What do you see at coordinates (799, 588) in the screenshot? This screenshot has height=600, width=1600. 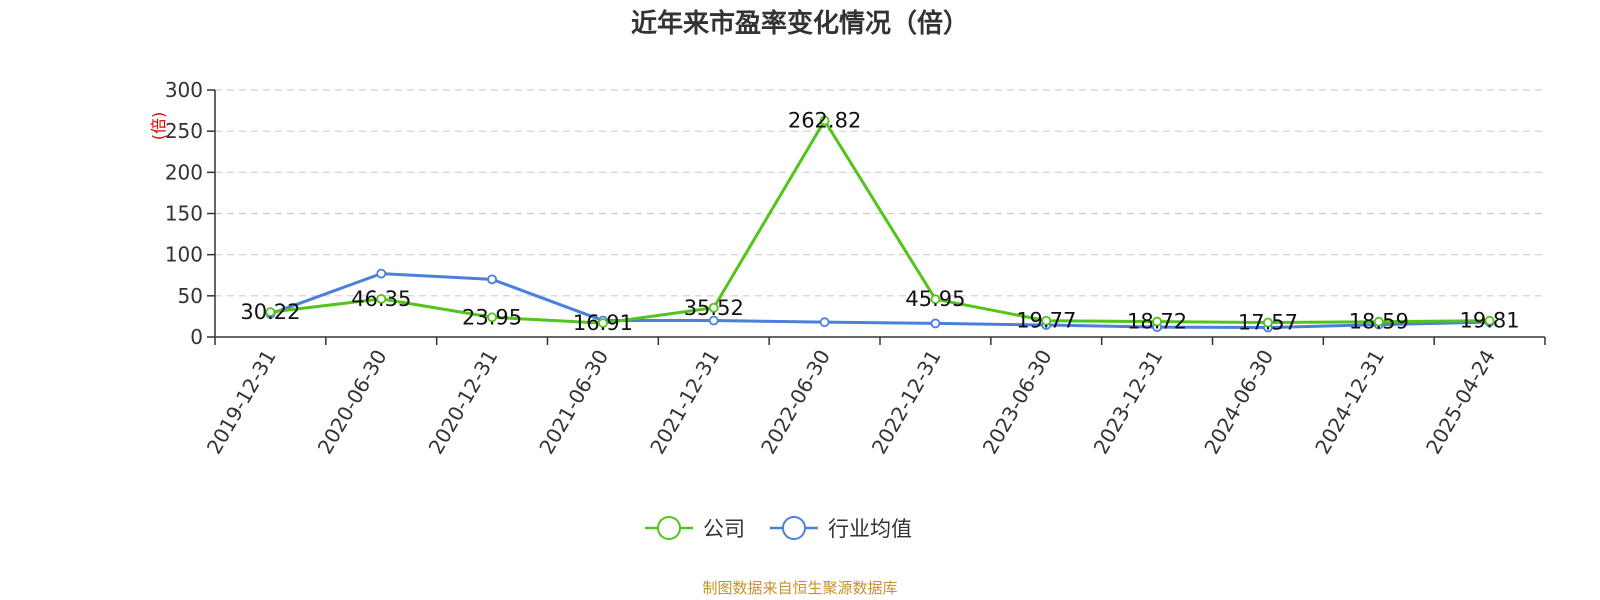 I see `source-note: 制图数据来自恒生聚源数据库` at bounding box center [799, 588].